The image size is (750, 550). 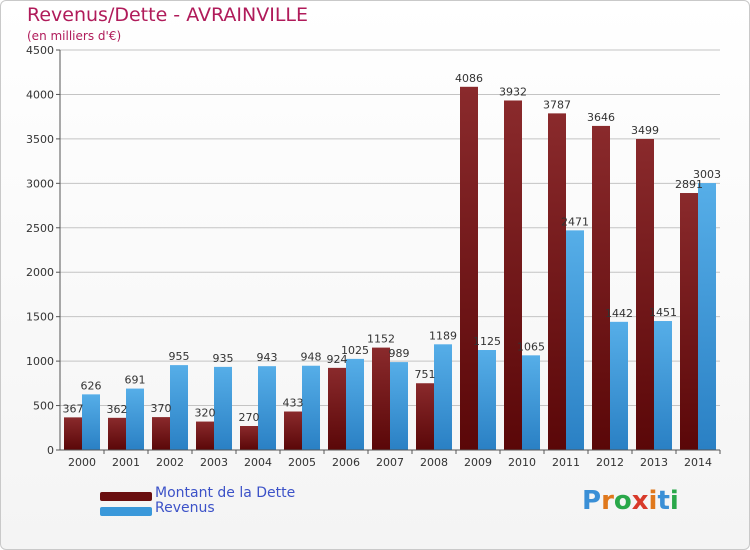 I want to click on data-label-revenus: 1125, so click(x=487, y=341).